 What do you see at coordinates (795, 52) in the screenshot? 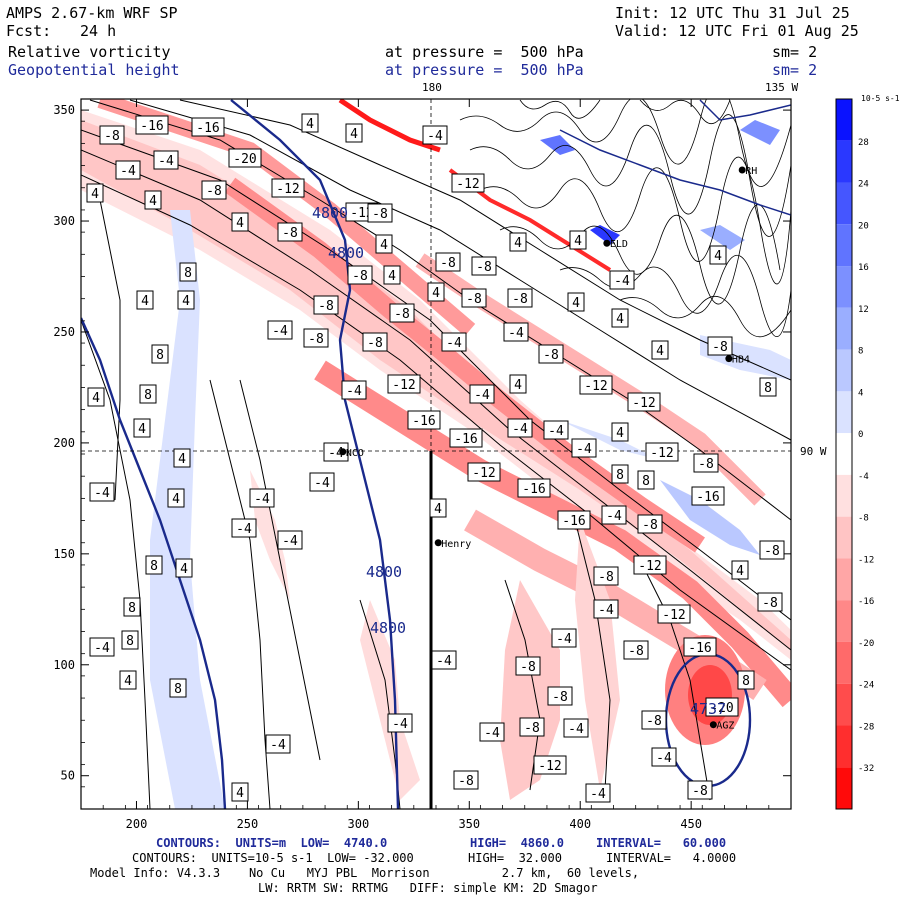
I see `field1-smoothing: sm= 2` at bounding box center [795, 52].